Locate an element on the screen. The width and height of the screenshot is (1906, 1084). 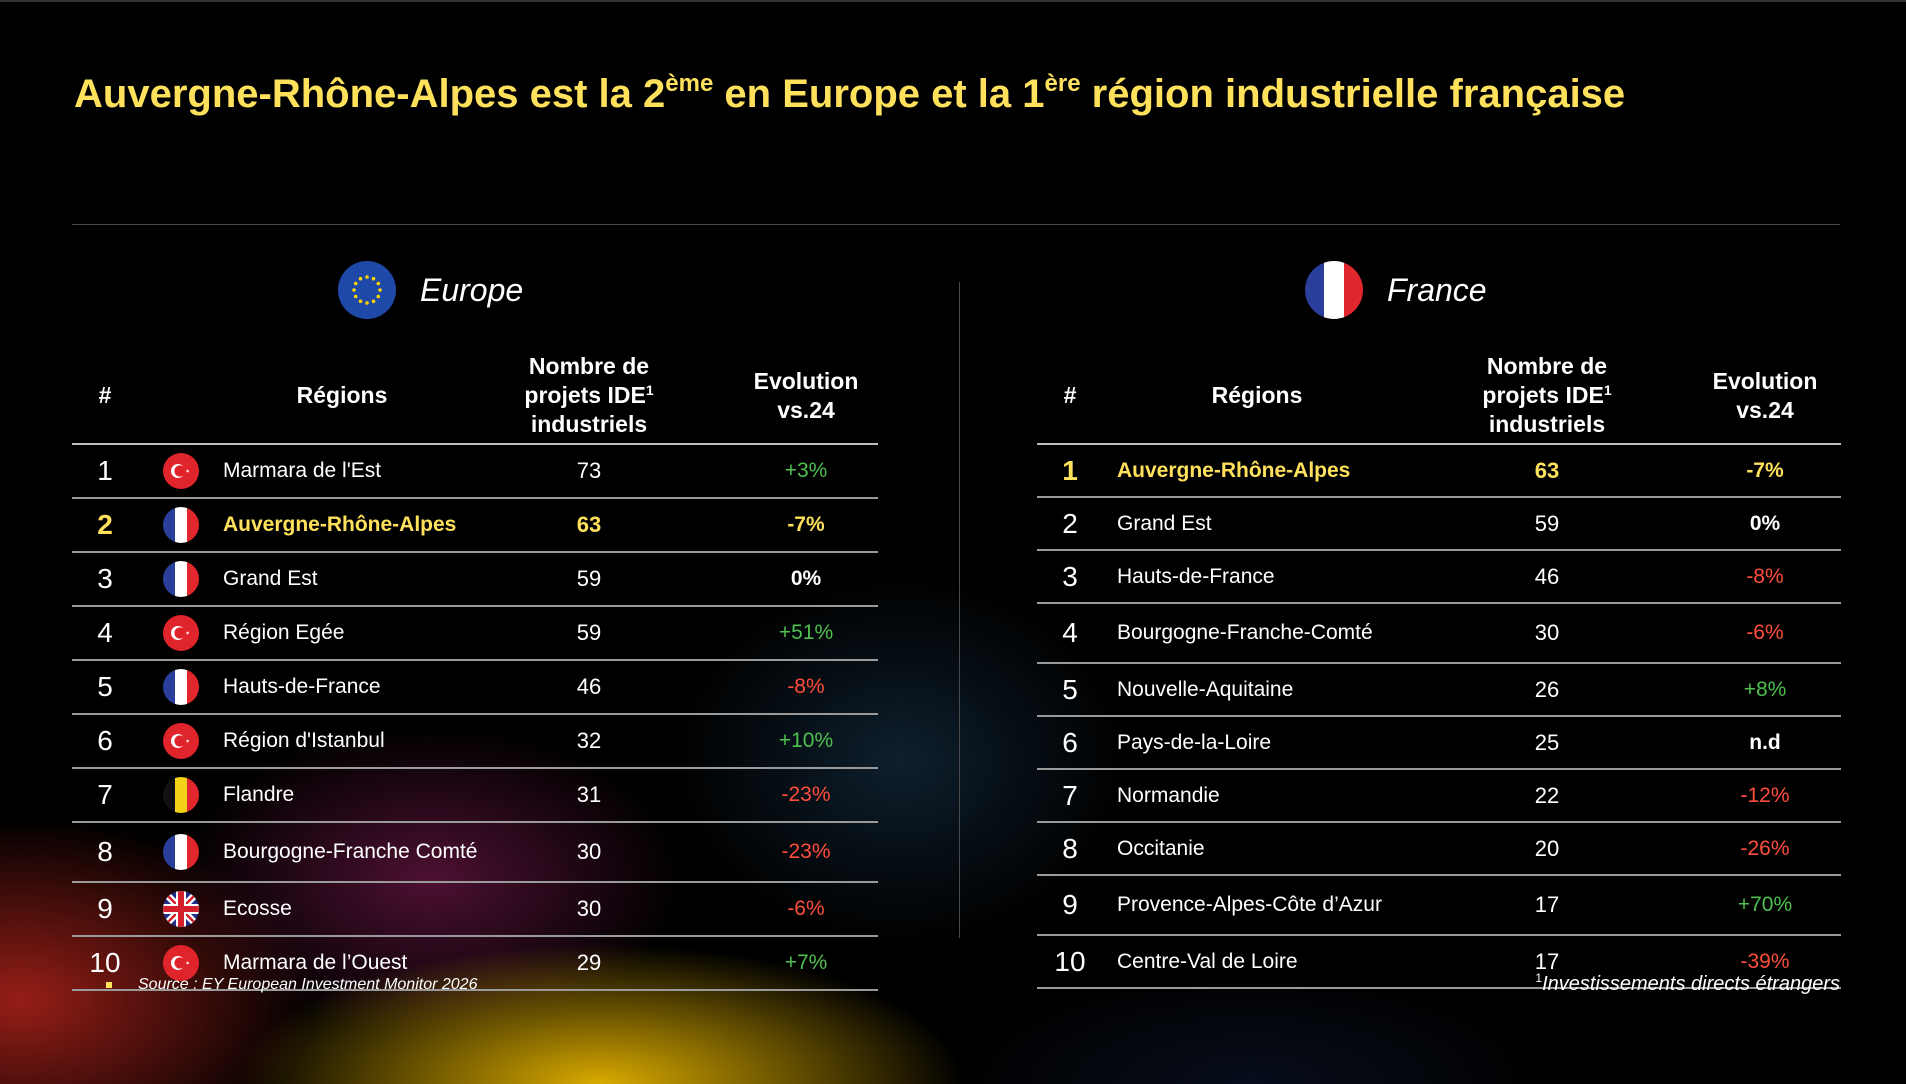
header-underline is located at coordinates (1439, 444).